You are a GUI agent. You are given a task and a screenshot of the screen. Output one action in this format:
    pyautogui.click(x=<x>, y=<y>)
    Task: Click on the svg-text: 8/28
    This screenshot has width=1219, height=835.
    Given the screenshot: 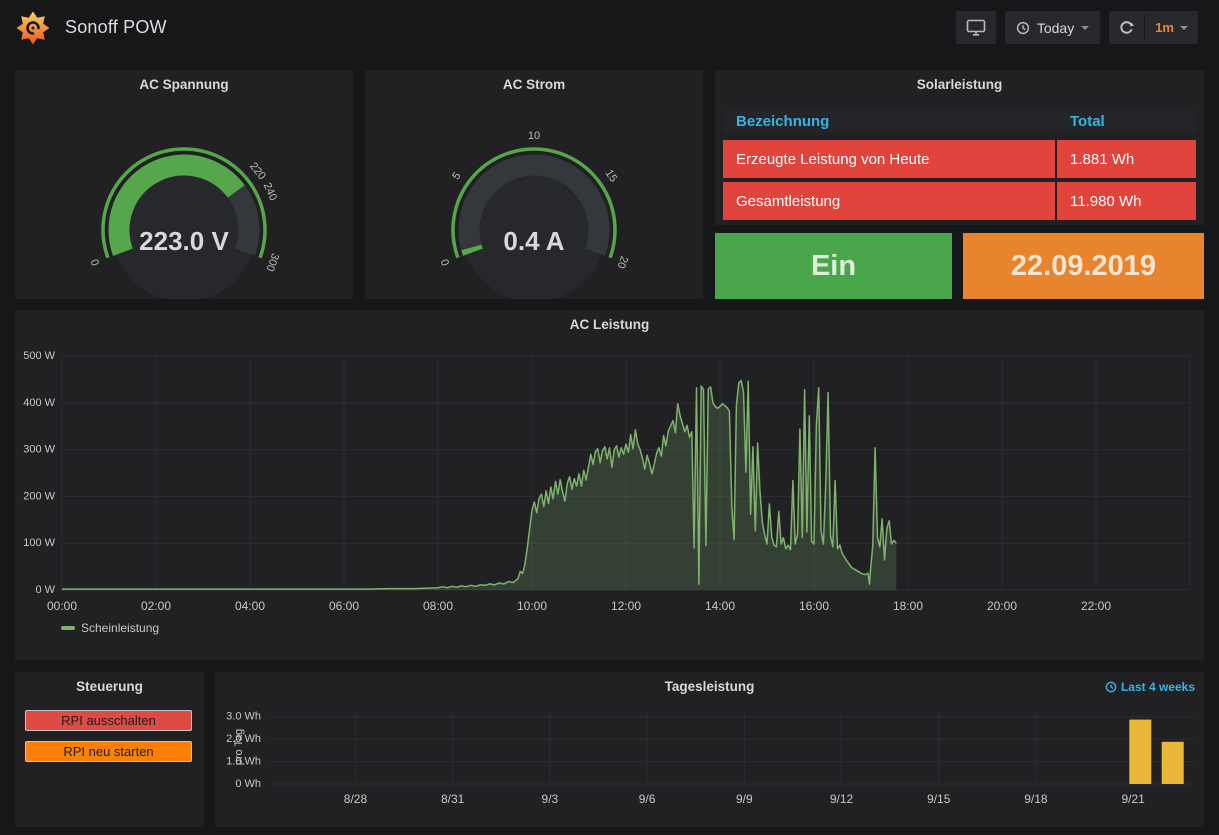 What is the action you would take?
    pyautogui.click(x=356, y=799)
    